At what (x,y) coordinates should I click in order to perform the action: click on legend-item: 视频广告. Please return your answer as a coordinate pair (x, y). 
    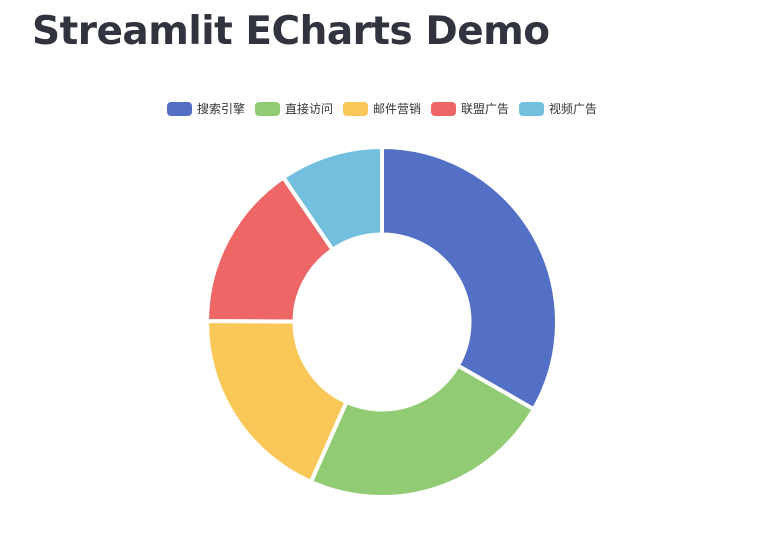
    Looking at the image, I should click on (558, 108).